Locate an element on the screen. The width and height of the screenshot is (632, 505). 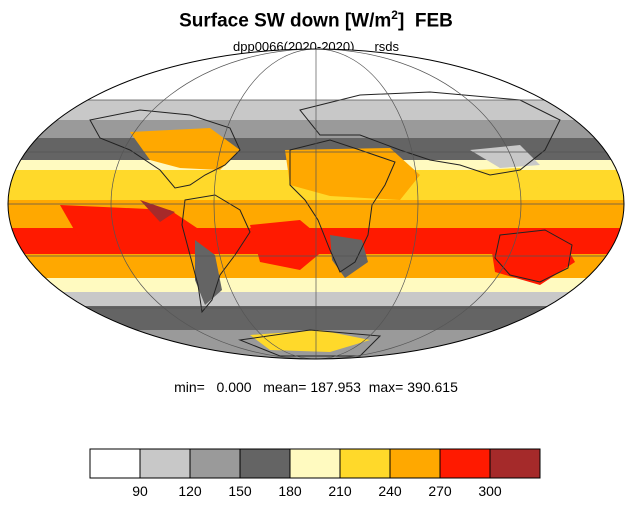
colorbar-tick-label: 270 is located at coordinates (440, 491).